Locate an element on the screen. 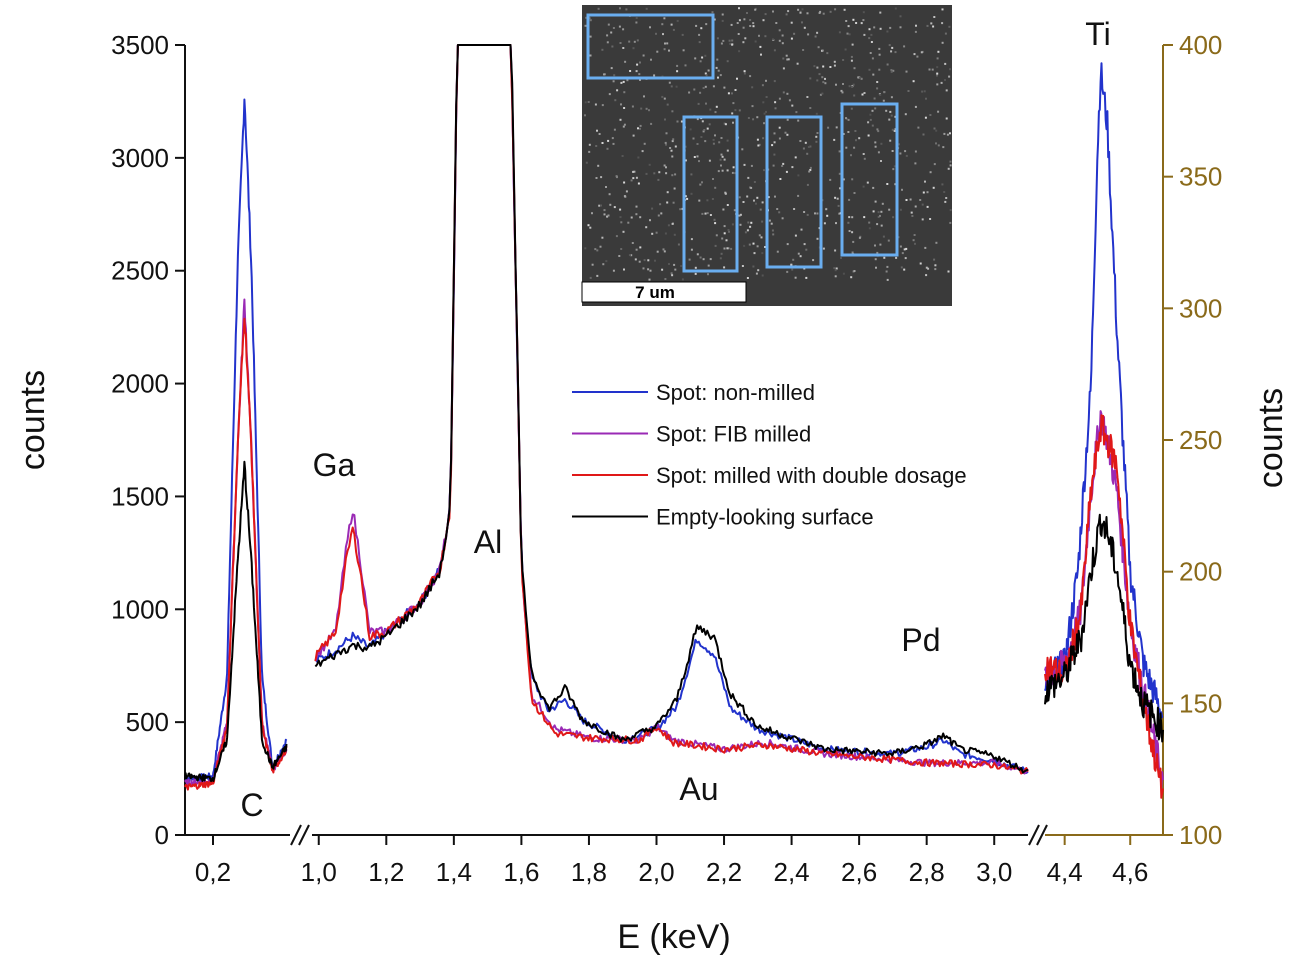  axis-break-mark is located at coordinates (1042, 835).